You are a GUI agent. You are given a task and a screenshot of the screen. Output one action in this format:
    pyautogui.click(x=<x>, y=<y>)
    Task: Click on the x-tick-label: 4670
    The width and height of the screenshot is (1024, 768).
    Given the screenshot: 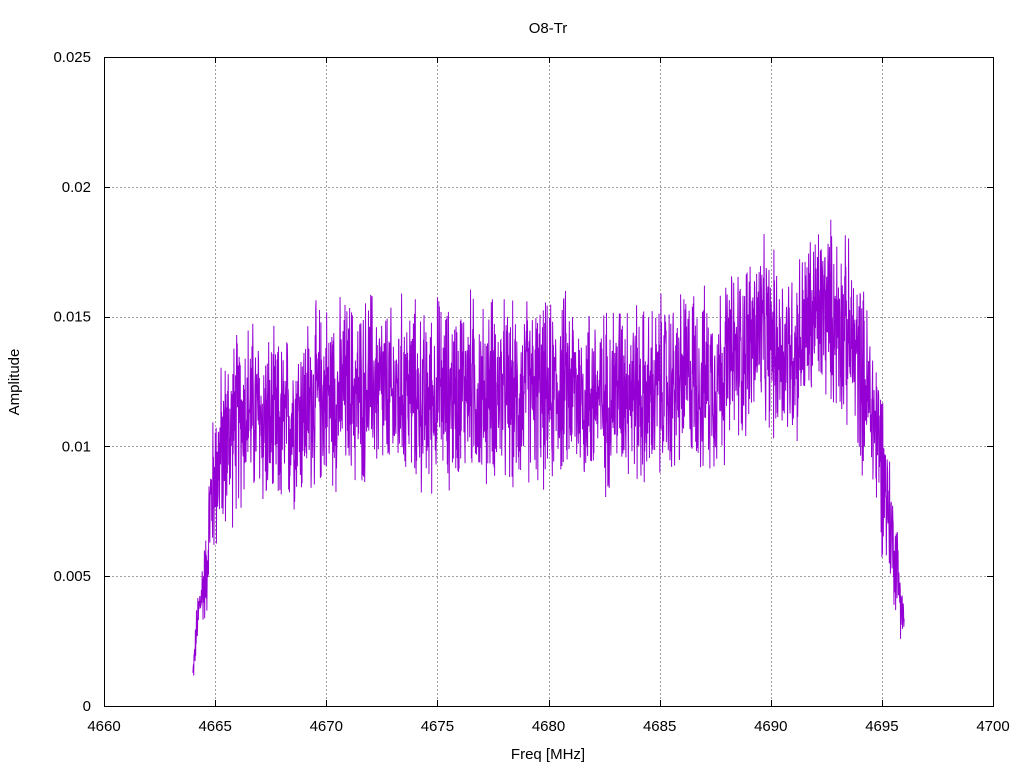 What is the action you would take?
    pyautogui.click(x=326, y=726)
    